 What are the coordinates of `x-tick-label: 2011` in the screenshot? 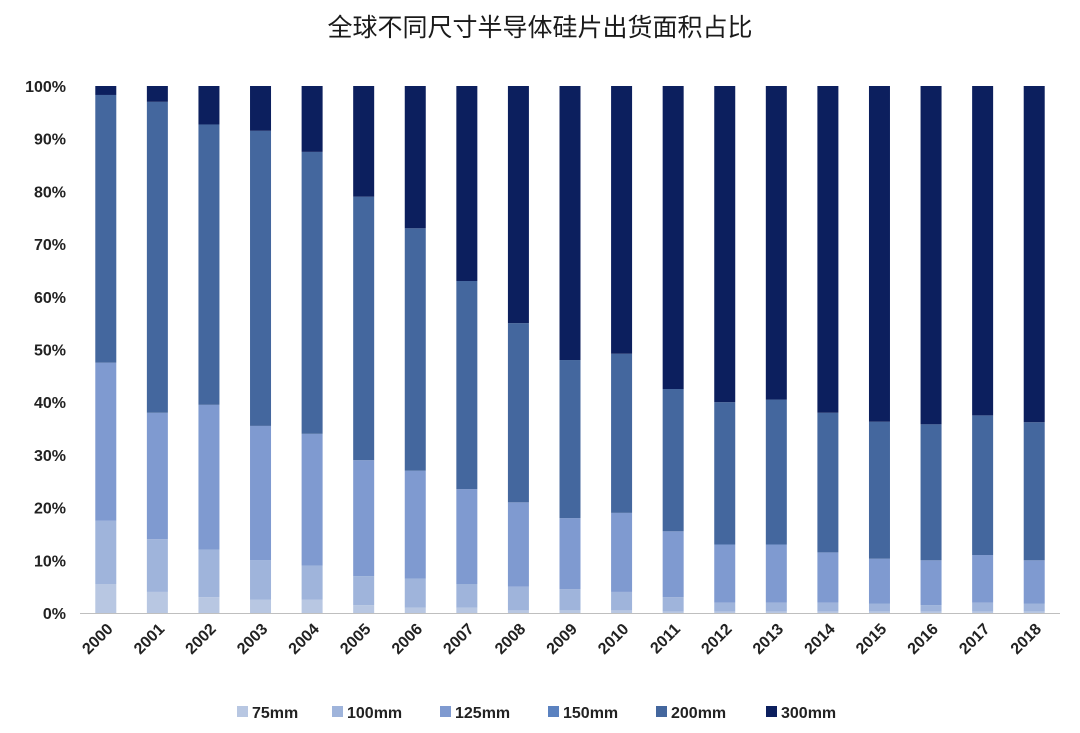 It's located at (665, 639).